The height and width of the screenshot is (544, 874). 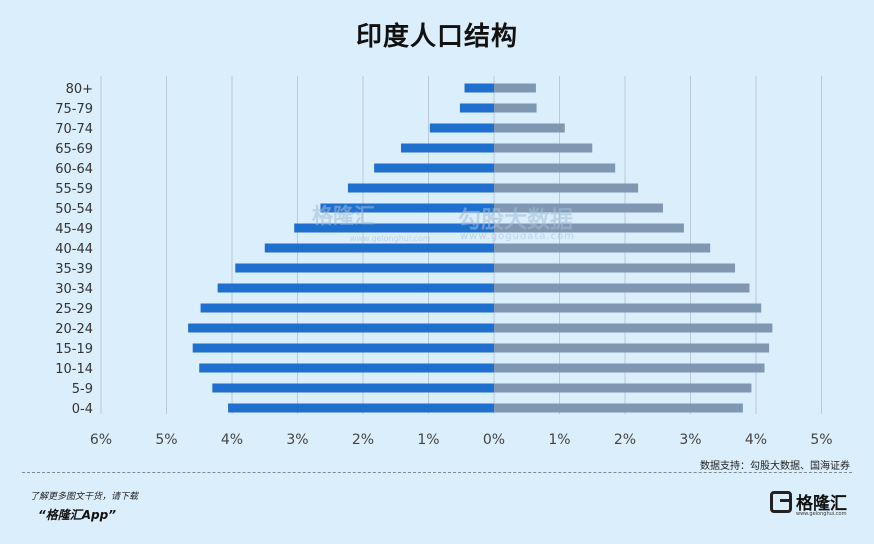 What do you see at coordinates (437, 472) in the screenshot?
I see `footer-divider` at bounding box center [437, 472].